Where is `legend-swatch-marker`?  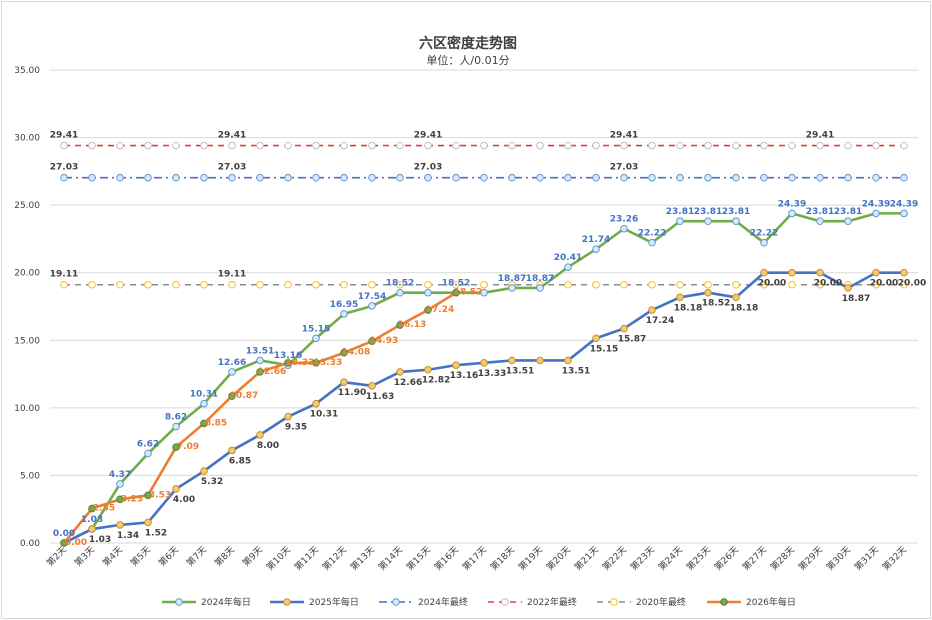 legend-swatch-marker is located at coordinates (287, 602).